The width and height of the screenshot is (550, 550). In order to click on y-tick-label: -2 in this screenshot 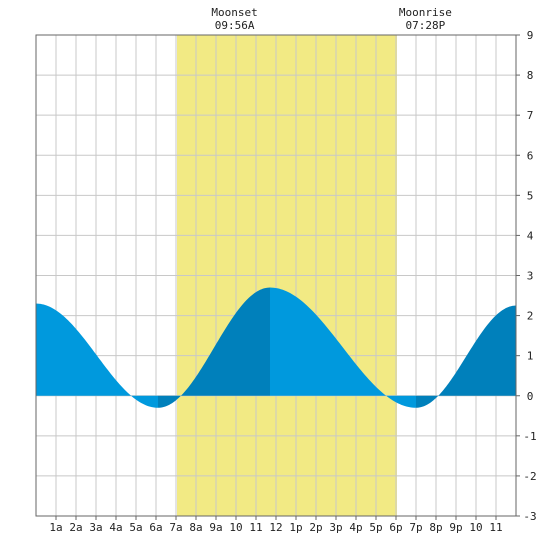, I will do `click(529, 476)`.